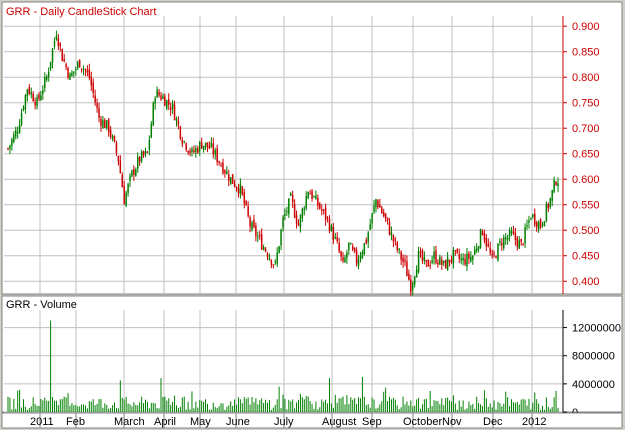 This screenshot has width=625, height=430. Describe the element at coordinates (593, 357) in the screenshot. I see `volume-tick-label: 8000000` at that location.